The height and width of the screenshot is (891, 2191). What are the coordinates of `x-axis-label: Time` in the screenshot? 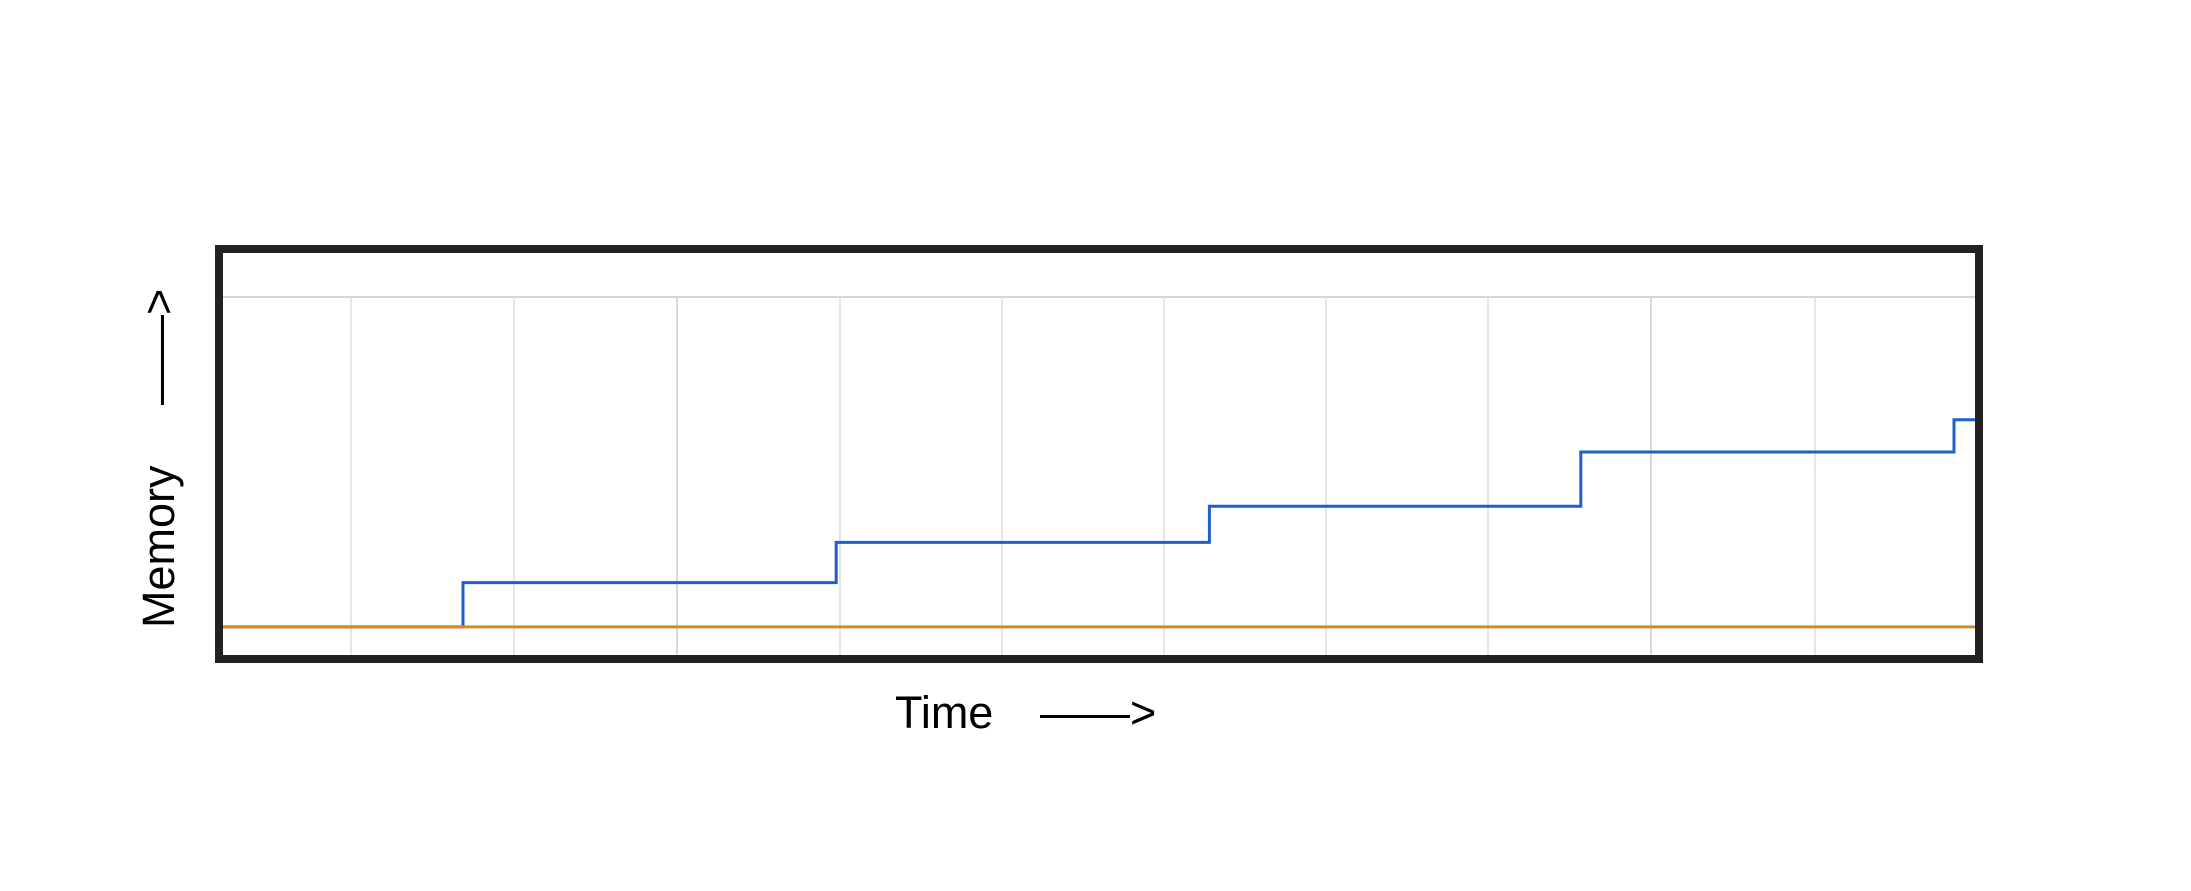 It's located at (944, 712).